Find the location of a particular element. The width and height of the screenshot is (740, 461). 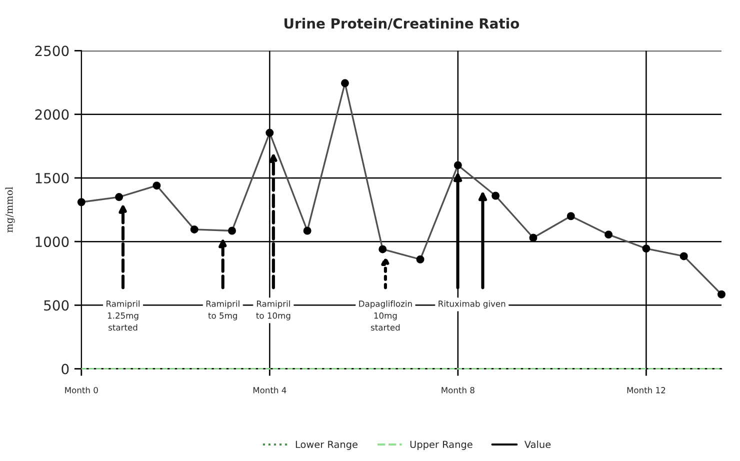

y-tick-label: 2000 is located at coordinates (52, 114).